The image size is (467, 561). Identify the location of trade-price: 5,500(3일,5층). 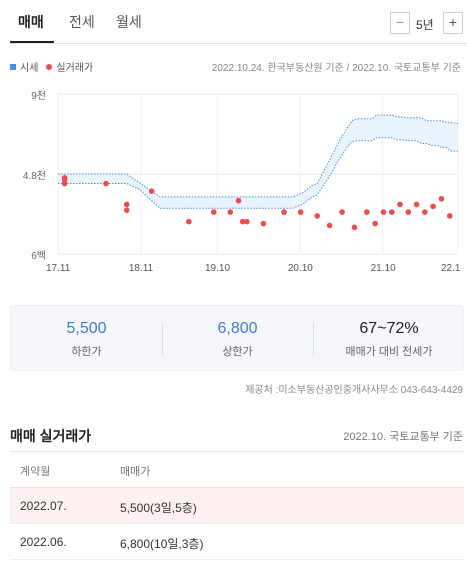
(158, 508).